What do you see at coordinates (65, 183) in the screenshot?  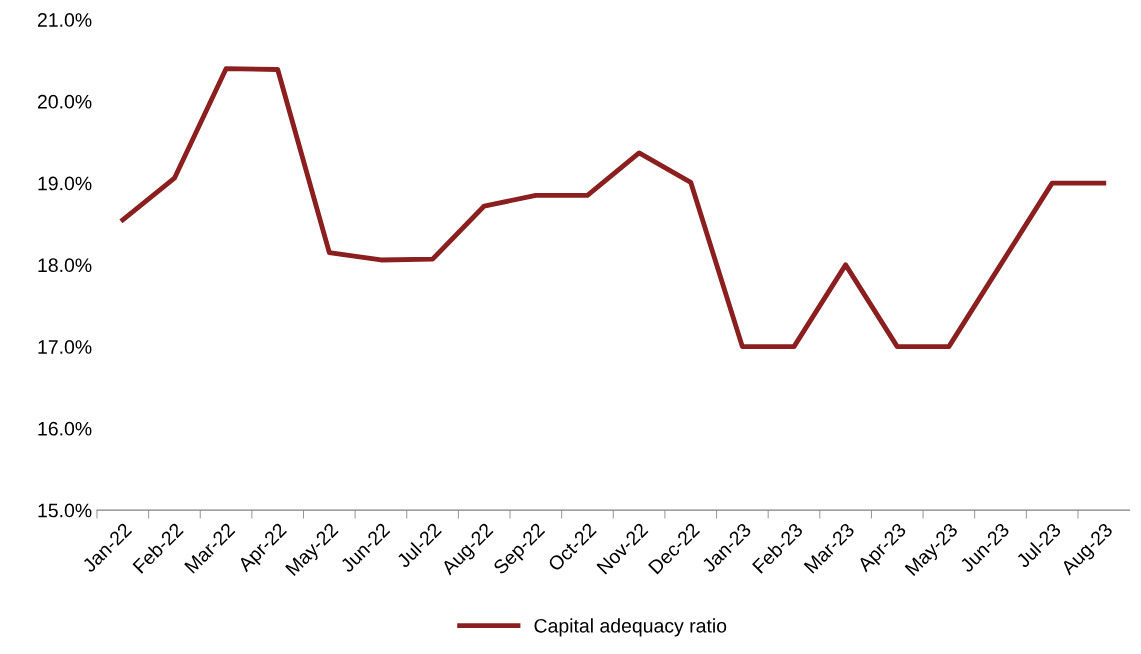 I see `y-tick-label: 19.0%` at bounding box center [65, 183].